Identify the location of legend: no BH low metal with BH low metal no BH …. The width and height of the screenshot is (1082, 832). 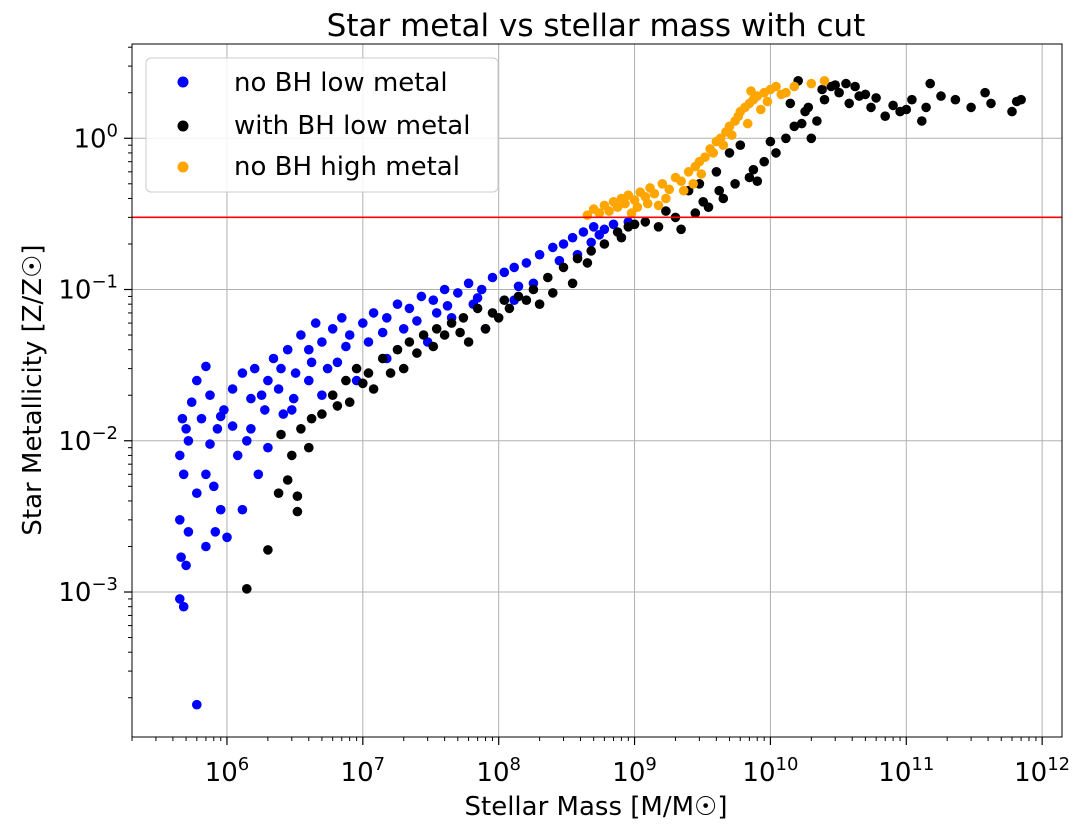
(322, 125).